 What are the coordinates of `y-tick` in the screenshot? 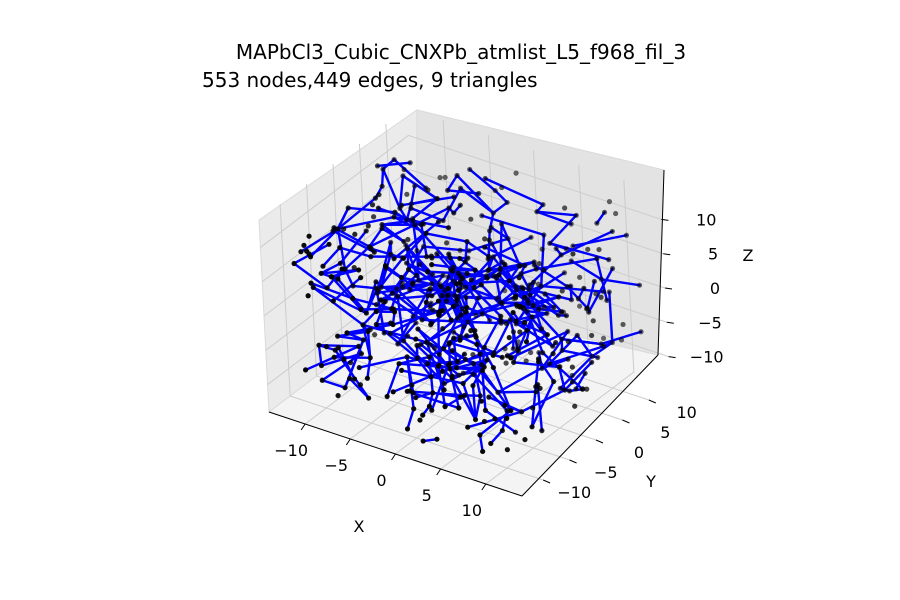 It's located at (546, 481).